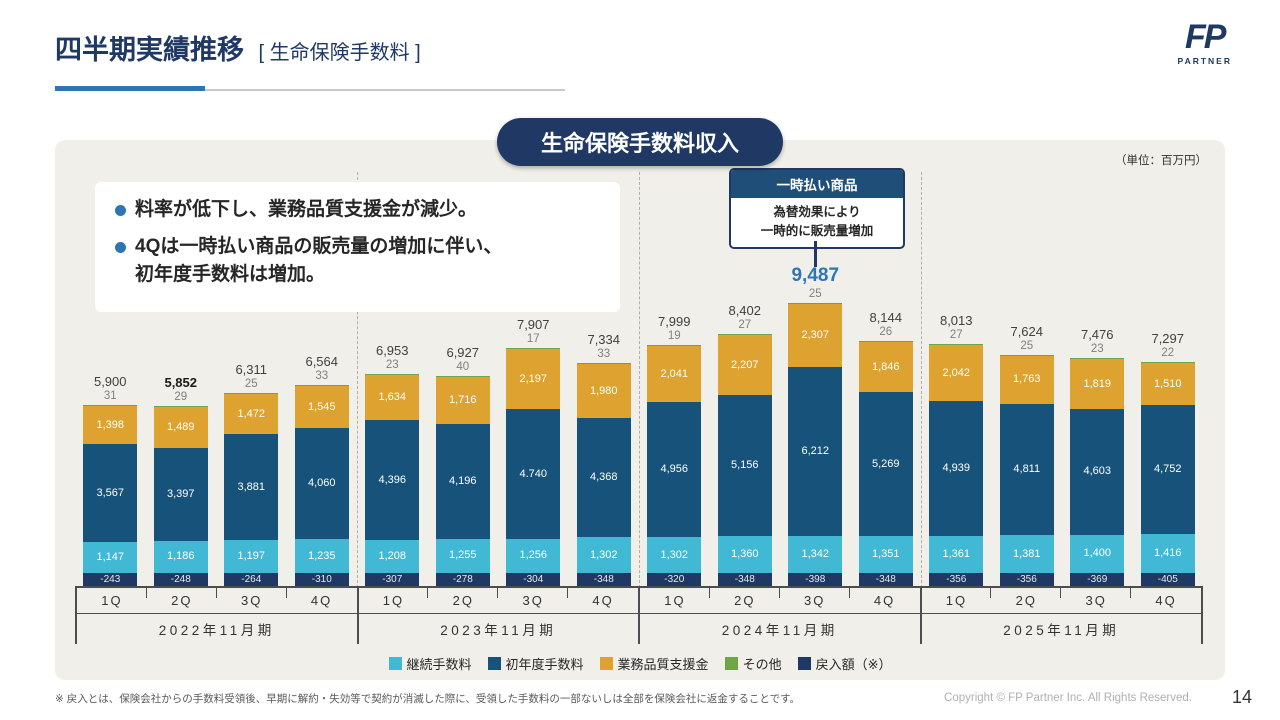  Describe the element at coordinates (603, 391) in the screenshot. I see `segment-quality-support: 1,980` at that location.